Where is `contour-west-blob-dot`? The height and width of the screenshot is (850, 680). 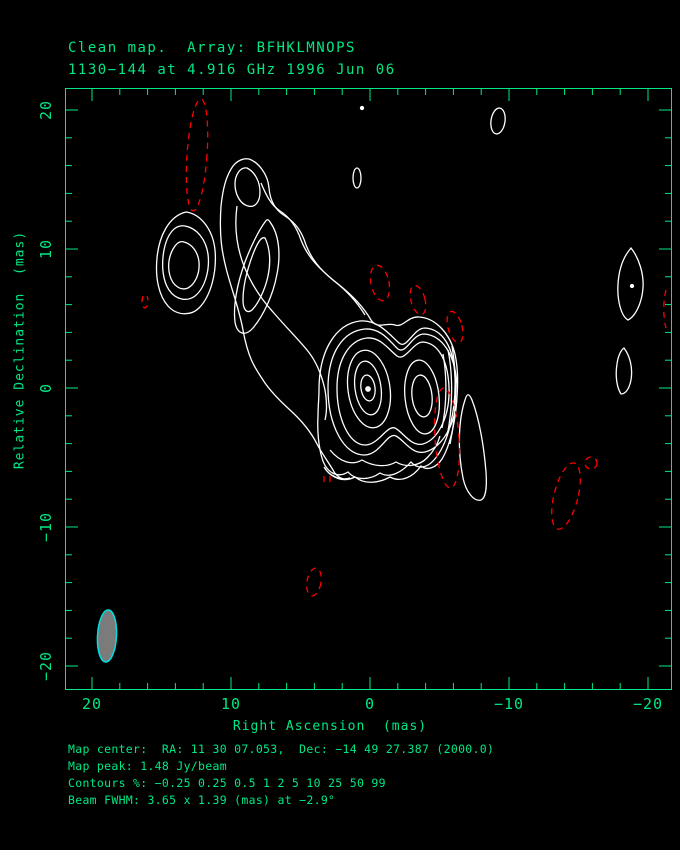 contour-west-blob-dot is located at coordinates (632, 286).